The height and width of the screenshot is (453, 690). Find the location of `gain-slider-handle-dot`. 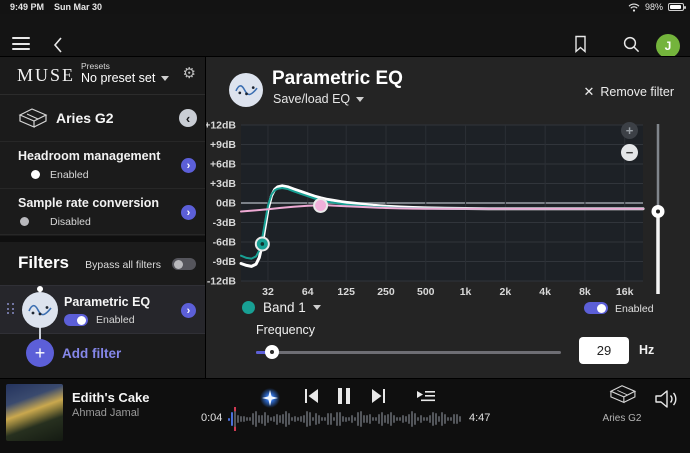

gain-slider-handle-dot is located at coordinates (658, 211).